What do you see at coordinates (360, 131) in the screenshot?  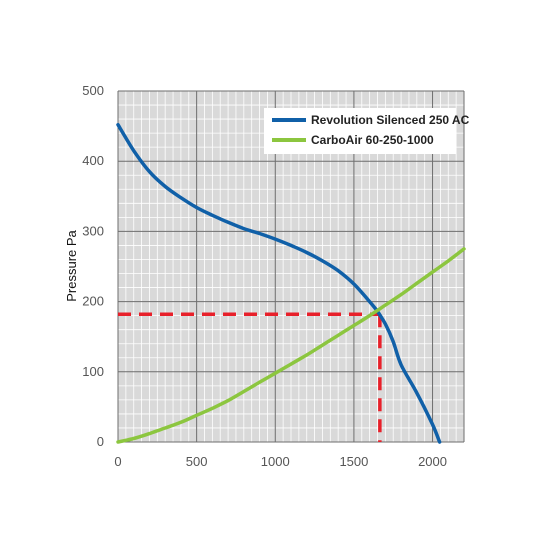 I see `legend-box` at bounding box center [360, 131].